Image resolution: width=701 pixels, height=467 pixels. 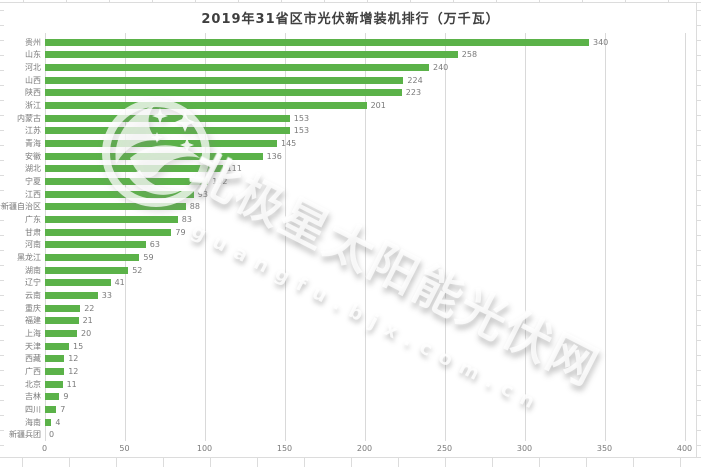 I want to click on category-label: 江苏, so click(x=33, y=131).